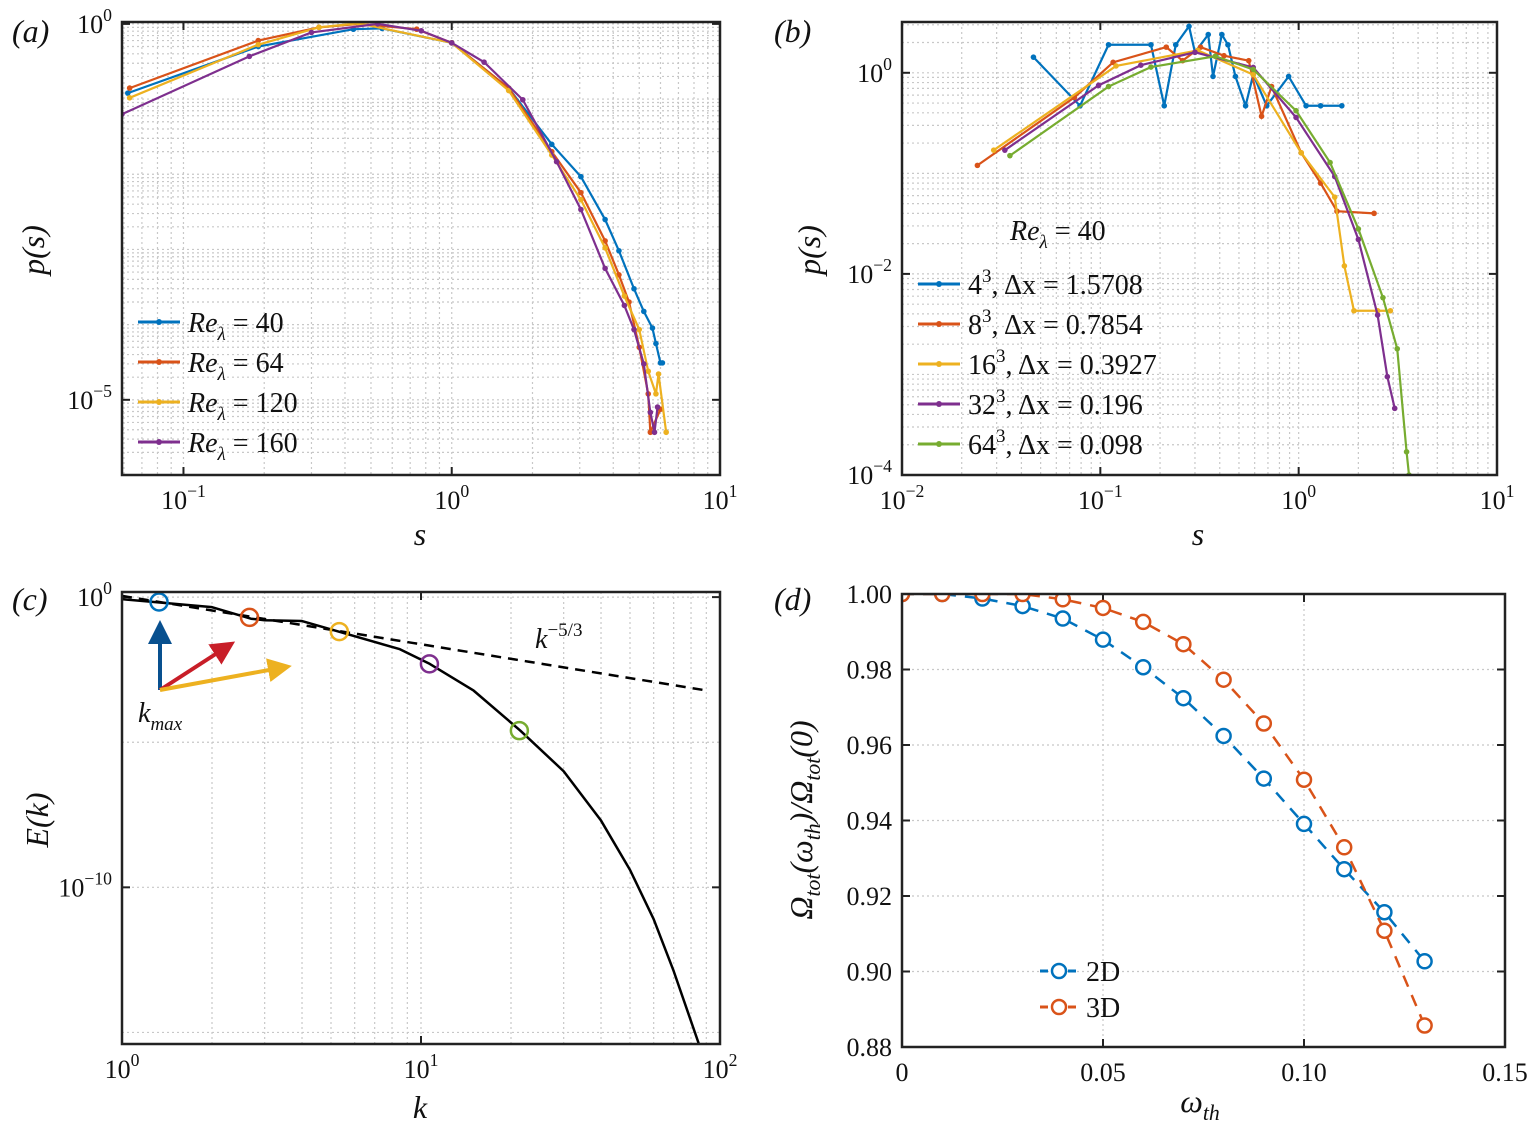 This screenshot has width=1528, height=1135. What do you see at coordinates (1298, 498) in the screenshot?
I see `x-tick-label: 10⁰` at bounding box center [1298, 498].